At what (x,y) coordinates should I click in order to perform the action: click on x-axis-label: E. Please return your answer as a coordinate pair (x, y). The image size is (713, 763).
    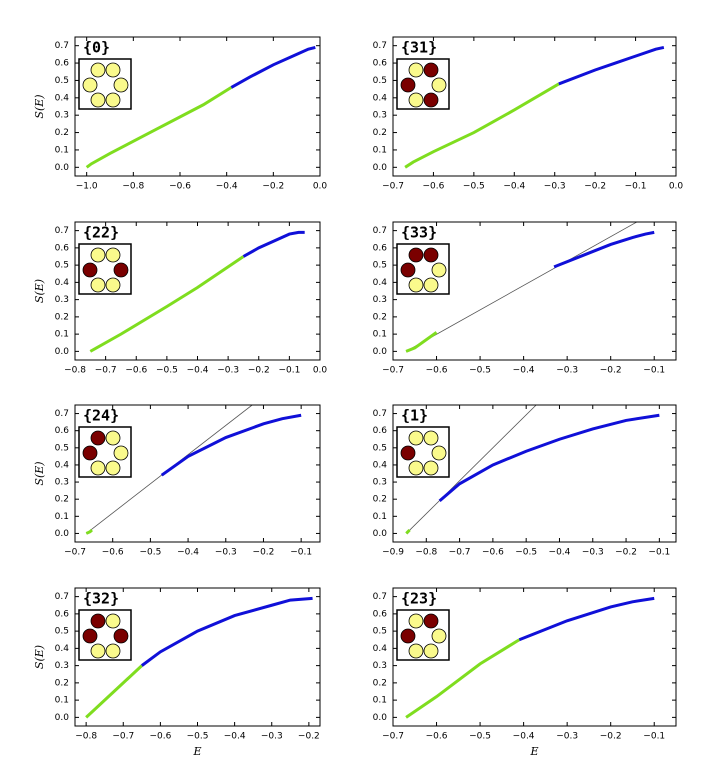
    Looking at the image, I should click on (533, 751).